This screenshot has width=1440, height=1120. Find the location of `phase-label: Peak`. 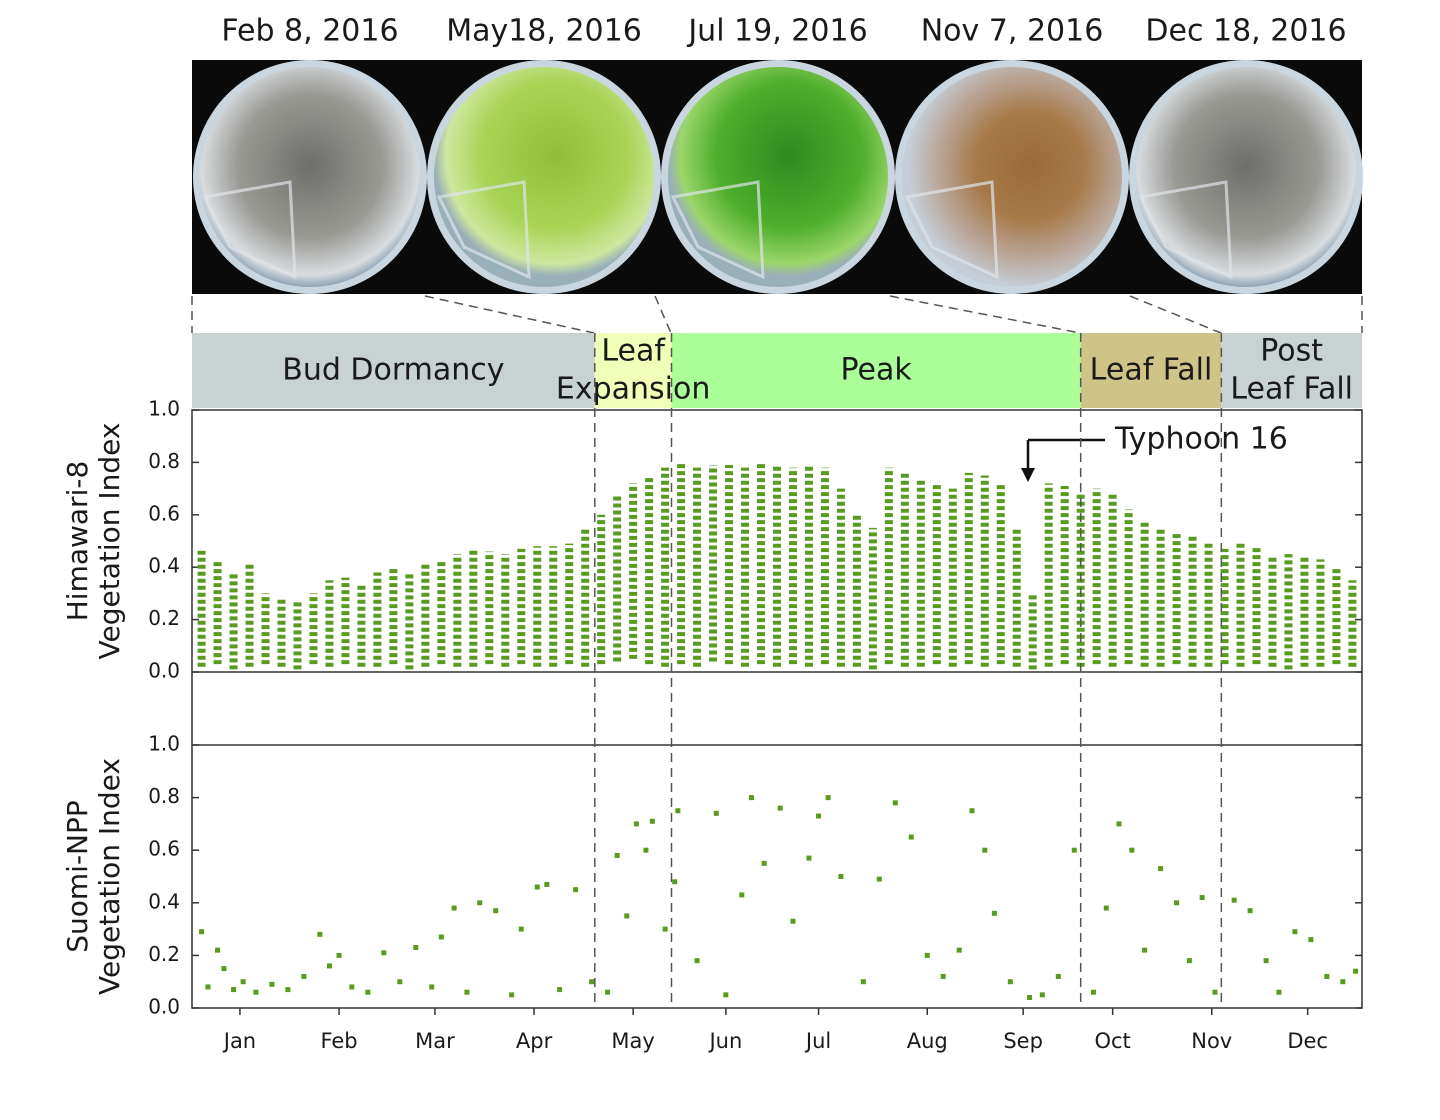

phase-label: Peak is located at coordinates (876, 370).